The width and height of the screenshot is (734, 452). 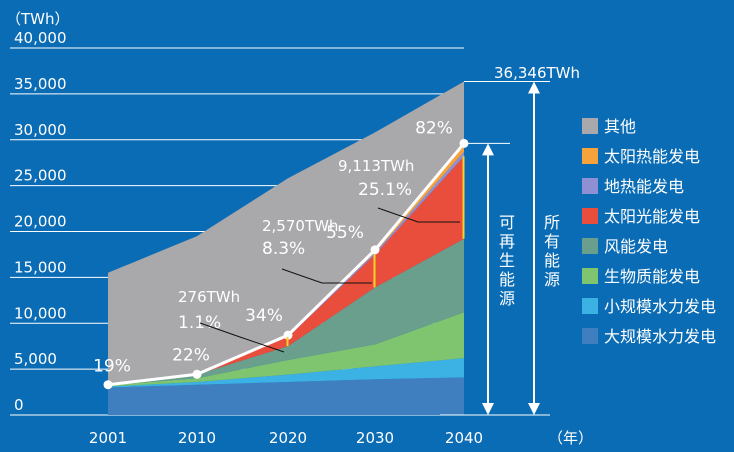 What do you see at coordinates (375, 438) in the screenshot?
I see `x-tick-label: 2030` at bounding box center [375, 438].